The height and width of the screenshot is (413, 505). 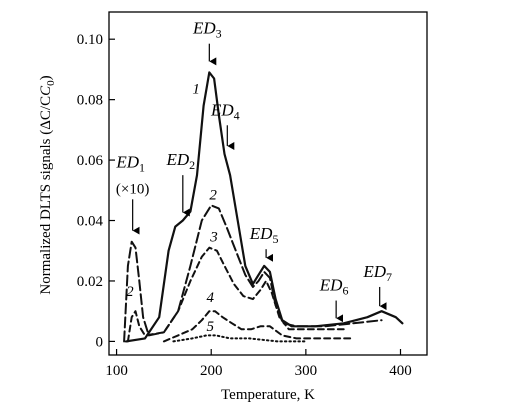 I want to click on x-tick-label: 300, so click(x=306, y=371).